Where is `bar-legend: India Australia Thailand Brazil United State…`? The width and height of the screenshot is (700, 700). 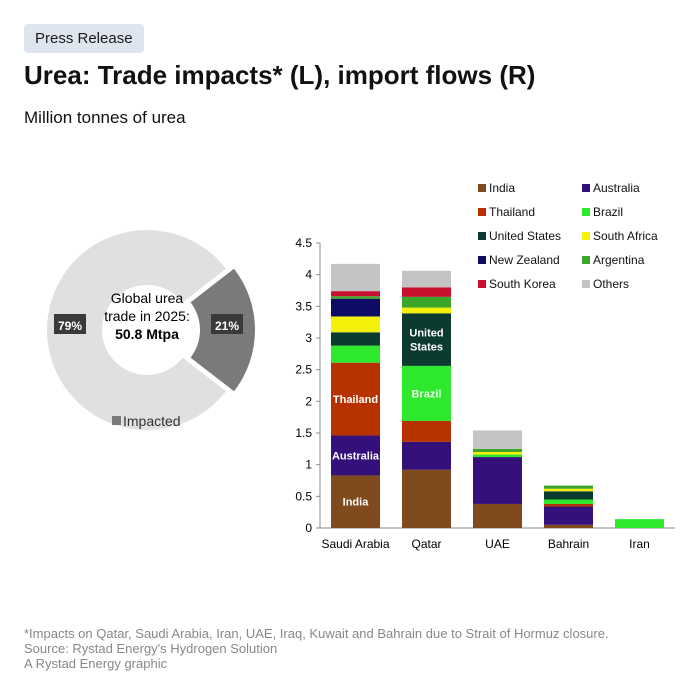 bar-legend: India Australia Thailand Brazil United State… is located at coordinates (585, 236).